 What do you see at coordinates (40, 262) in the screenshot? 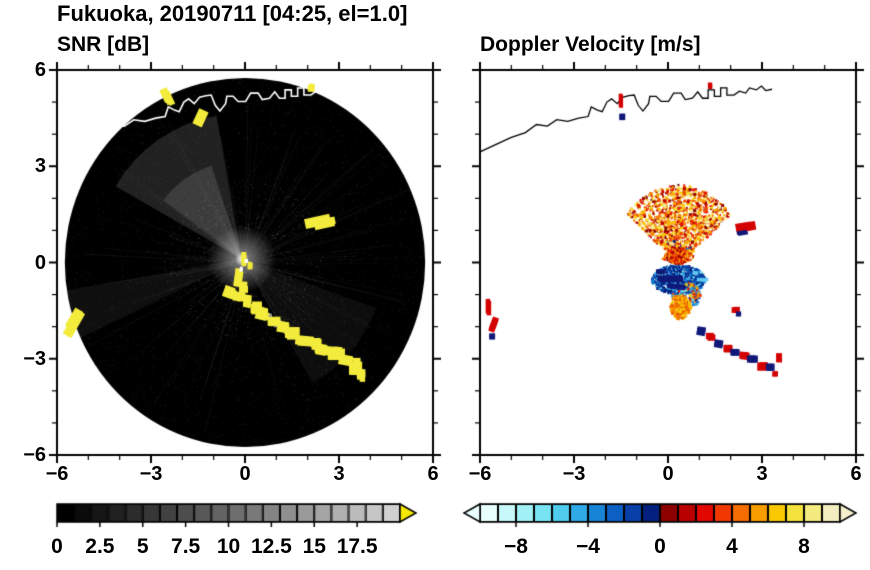
I see `y-tick-label: 0` at bounding box center [40, 262].